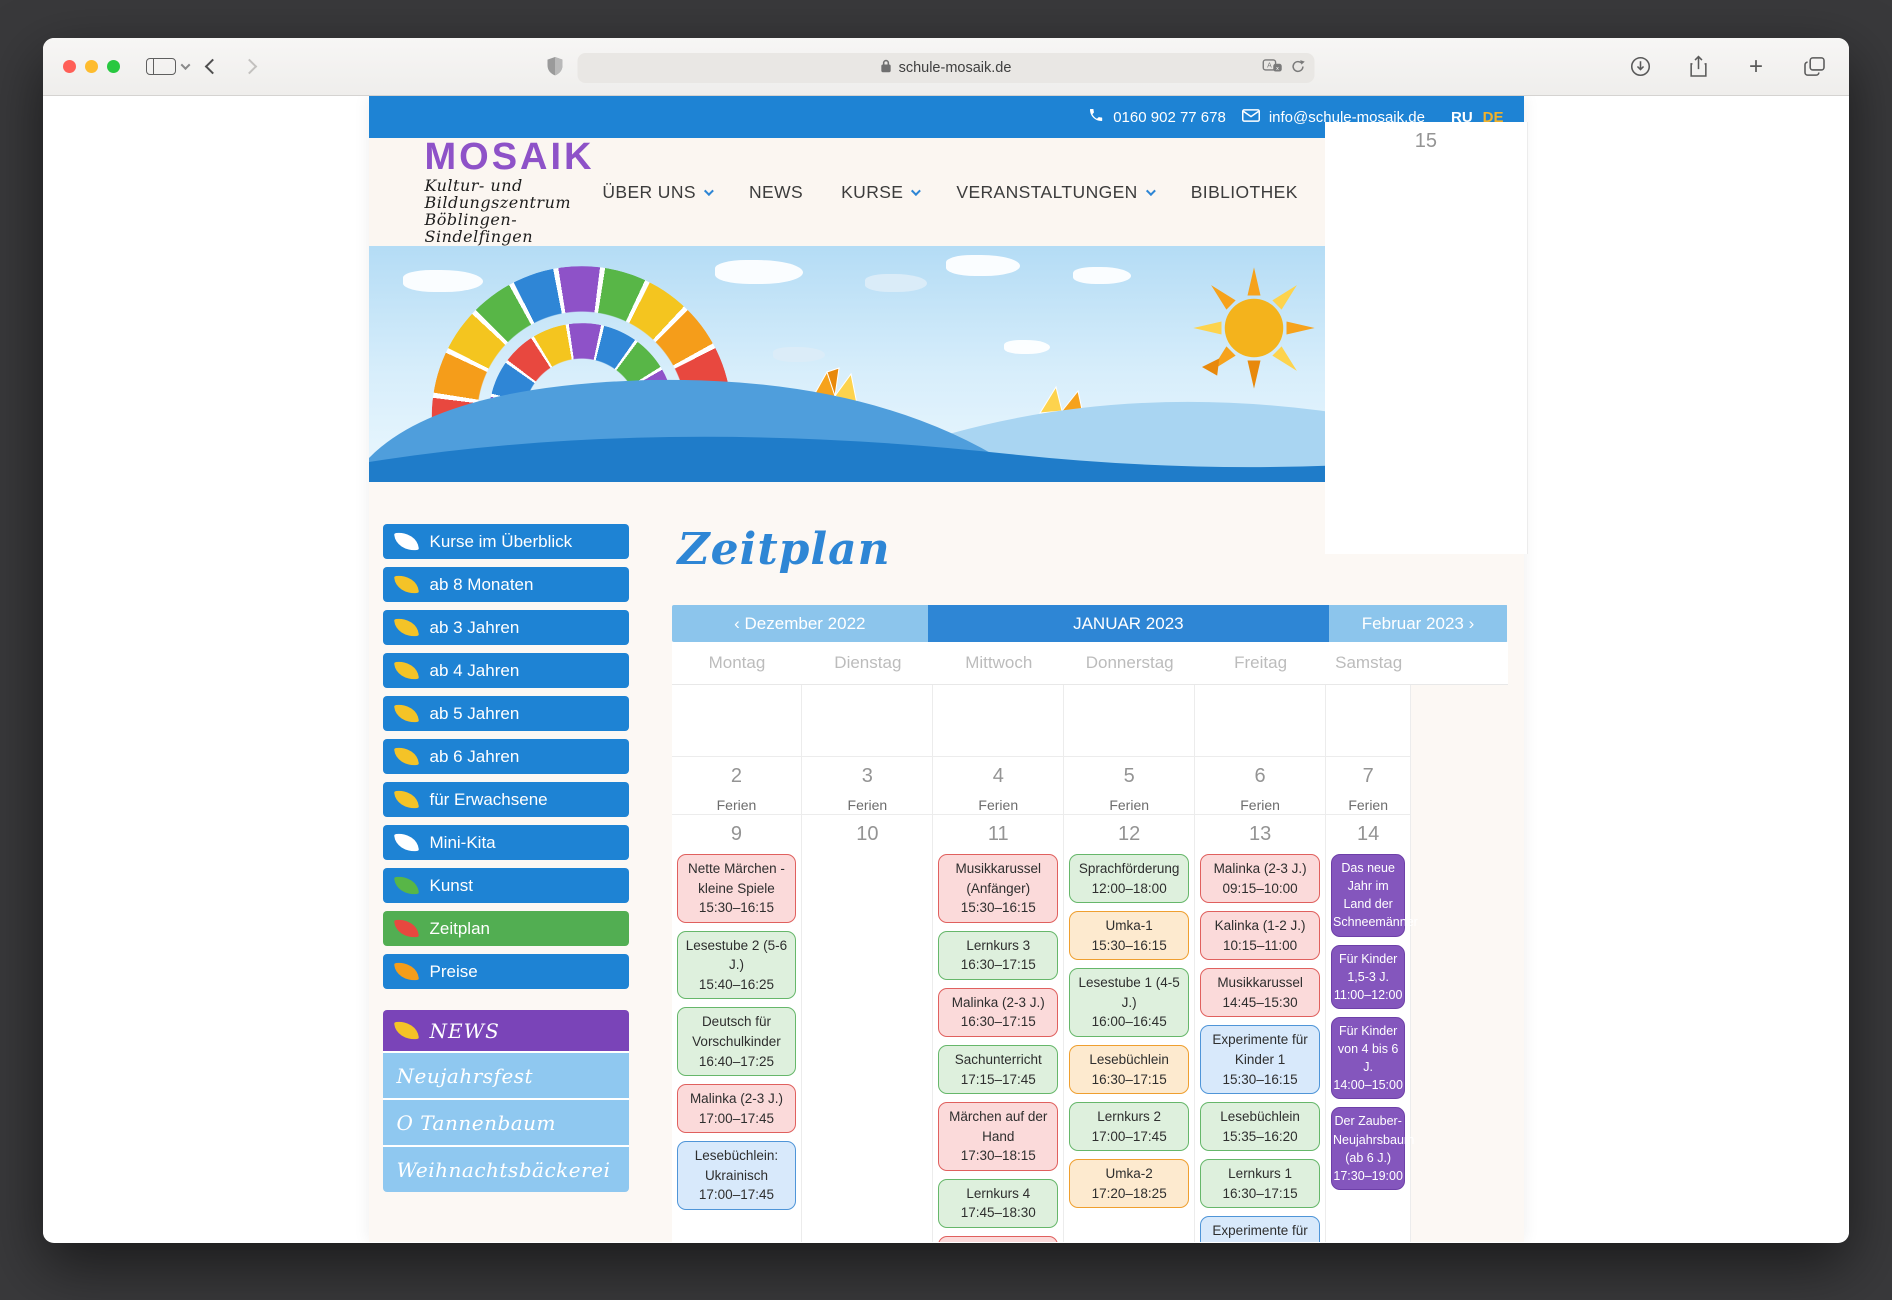 The height and width of the screenshot is (1300, 1892). What do you see at coordinates (658, 192) in the screenshot?
I see `nav-item: ÜBER UNS` at bounding box center [658, 192].